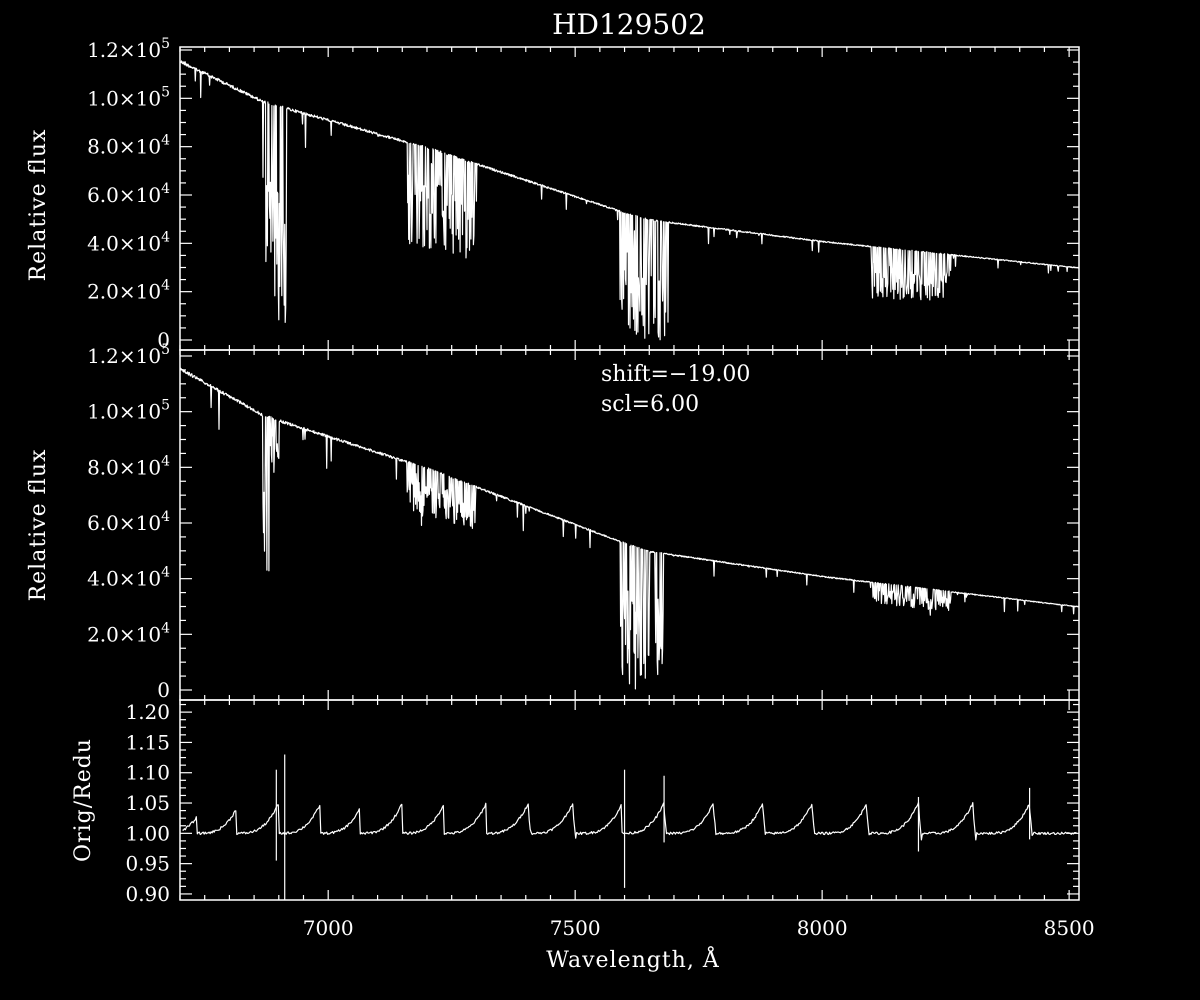  What do you see at coordinates (38, 205) in the screenshot?
I see `y-axis-label-original: Relative flux` at bounding box center [38, 205].